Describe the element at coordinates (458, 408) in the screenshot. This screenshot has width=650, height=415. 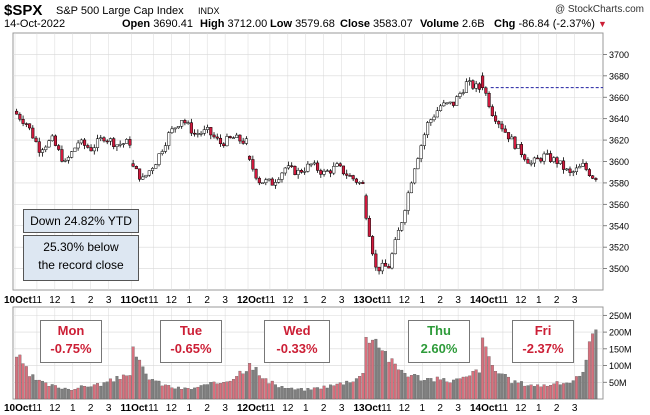
I see `x-tick-label: 3` at that location.